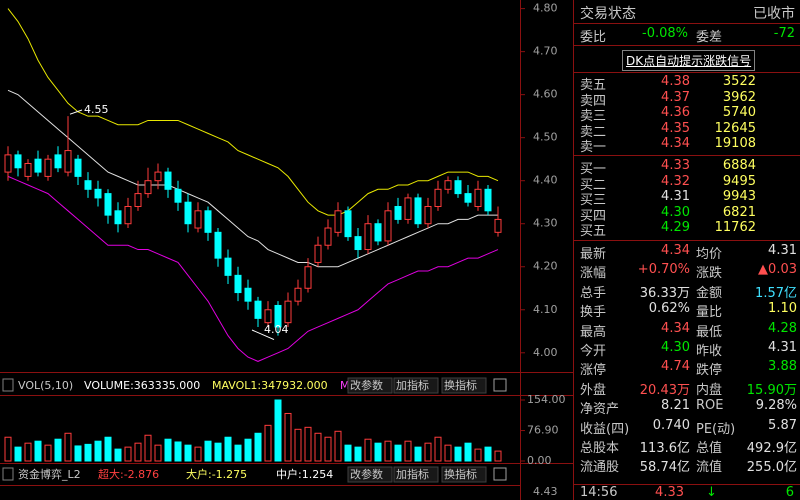 This screenshot has width=800, height=500. I want to click on toolbar-button-label: 换指标, so click(460, 385).